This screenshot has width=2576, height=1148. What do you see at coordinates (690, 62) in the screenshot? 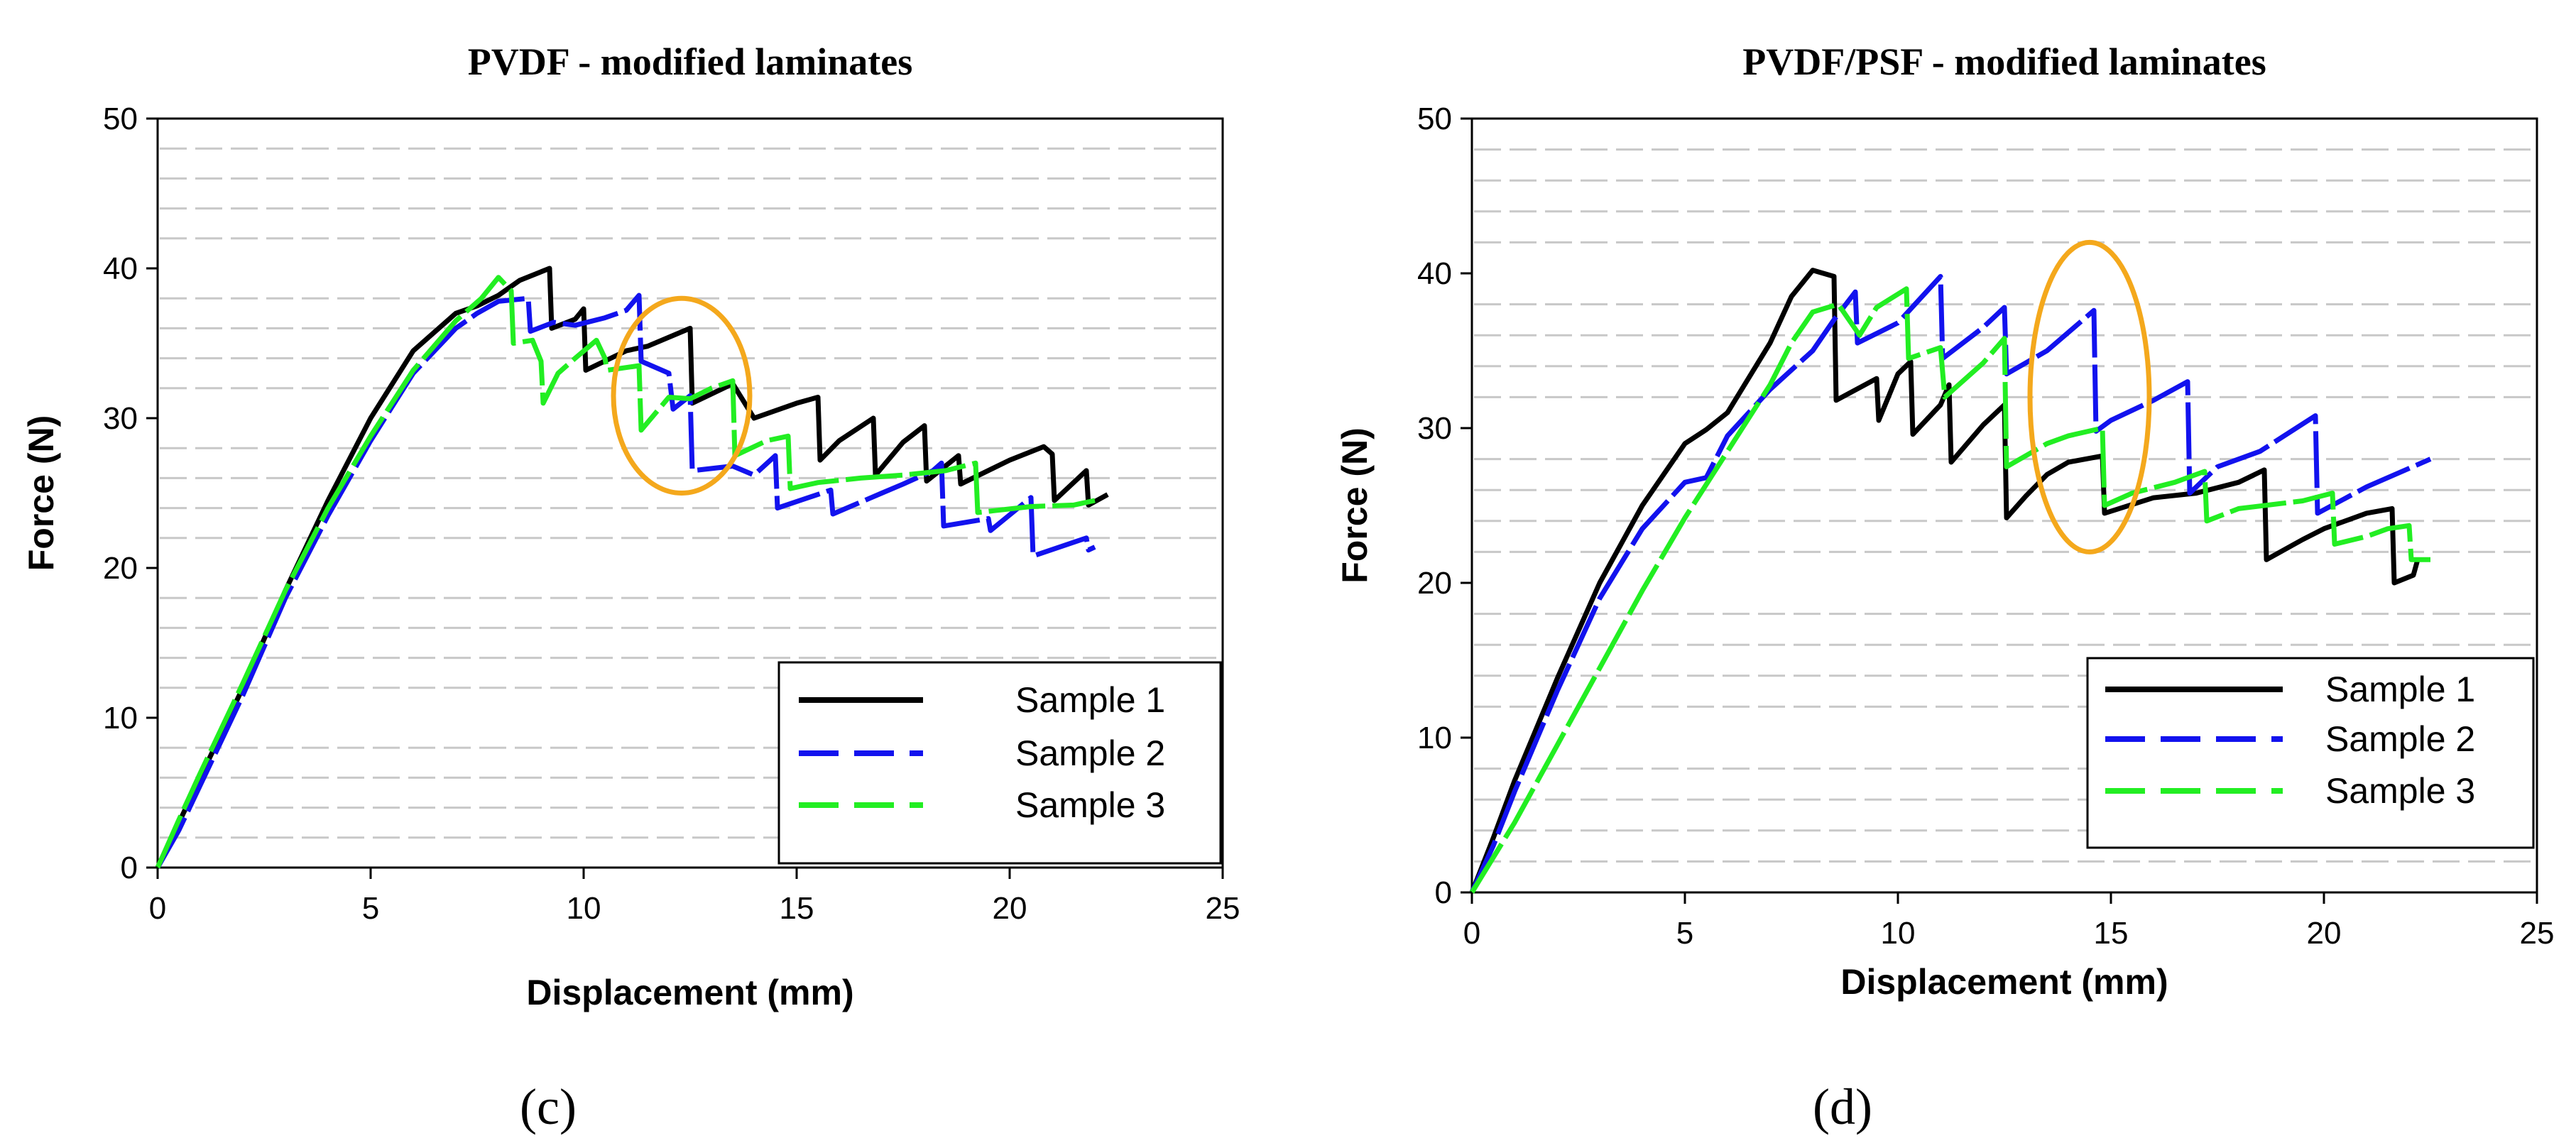
I see `chart-title: PVDF - modified laminates` at bounding box center [690, 62].